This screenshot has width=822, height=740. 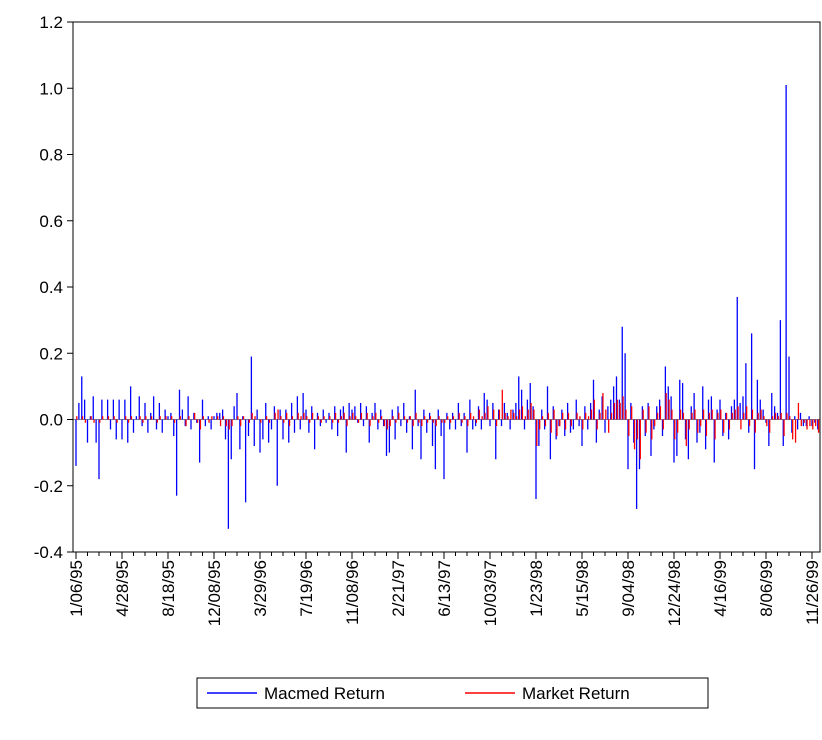 What do you see at coordinates (444, 588) in the screenshot?
I see `x-tick-label: 6/13/97` at bounding box center [444, 588].